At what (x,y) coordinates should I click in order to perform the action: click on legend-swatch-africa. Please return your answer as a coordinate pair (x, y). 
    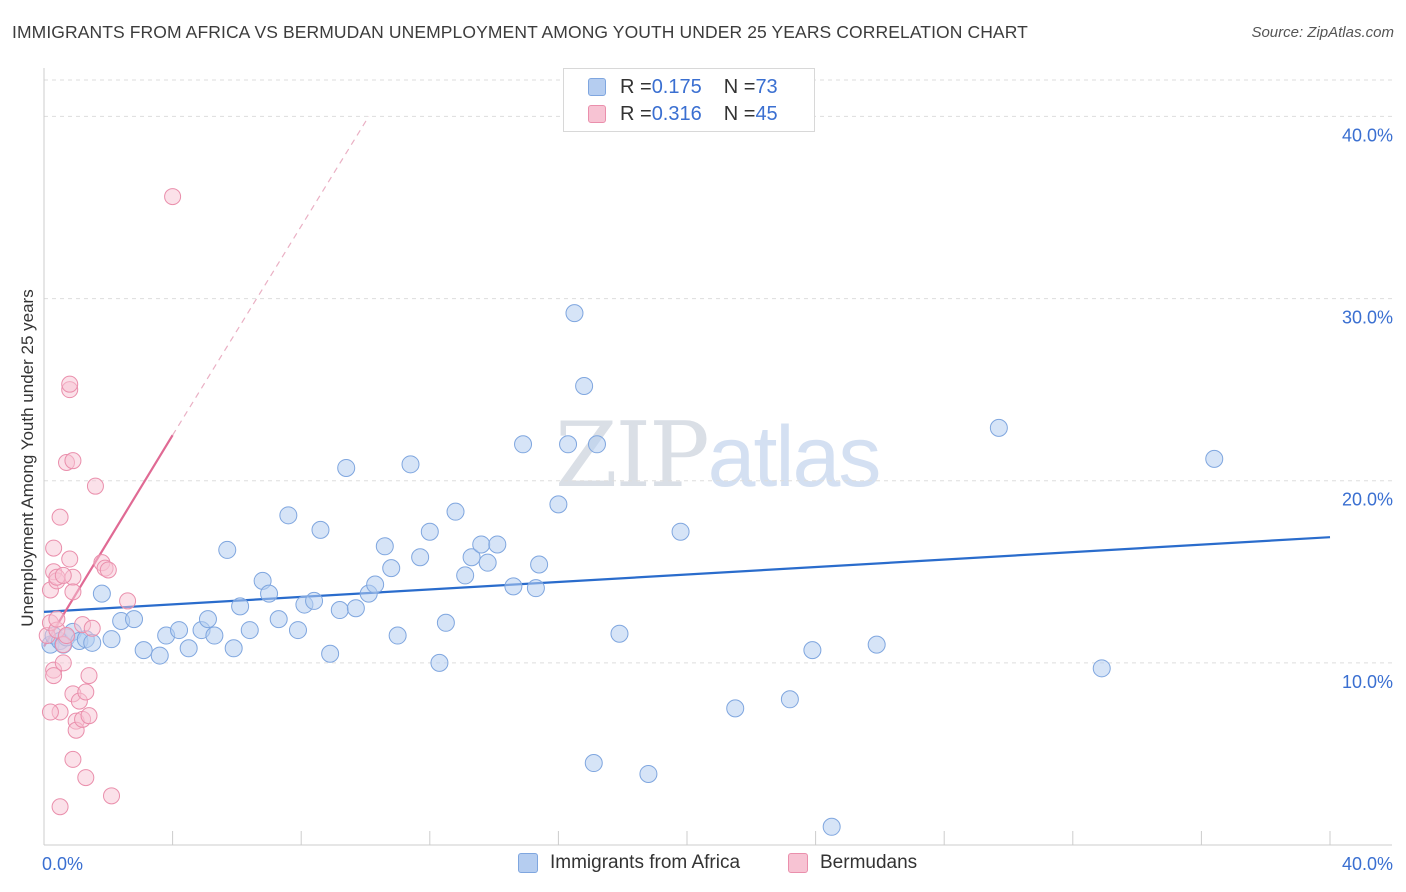
    Looking at the image, I should click on (597, 87).